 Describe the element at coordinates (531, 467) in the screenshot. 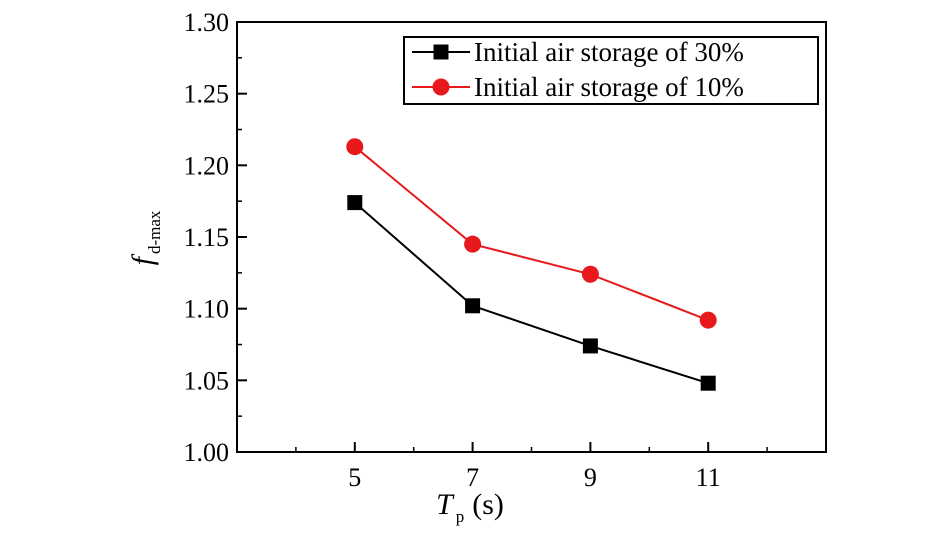

I see `x-axis: 5 7 9 11` at that location.